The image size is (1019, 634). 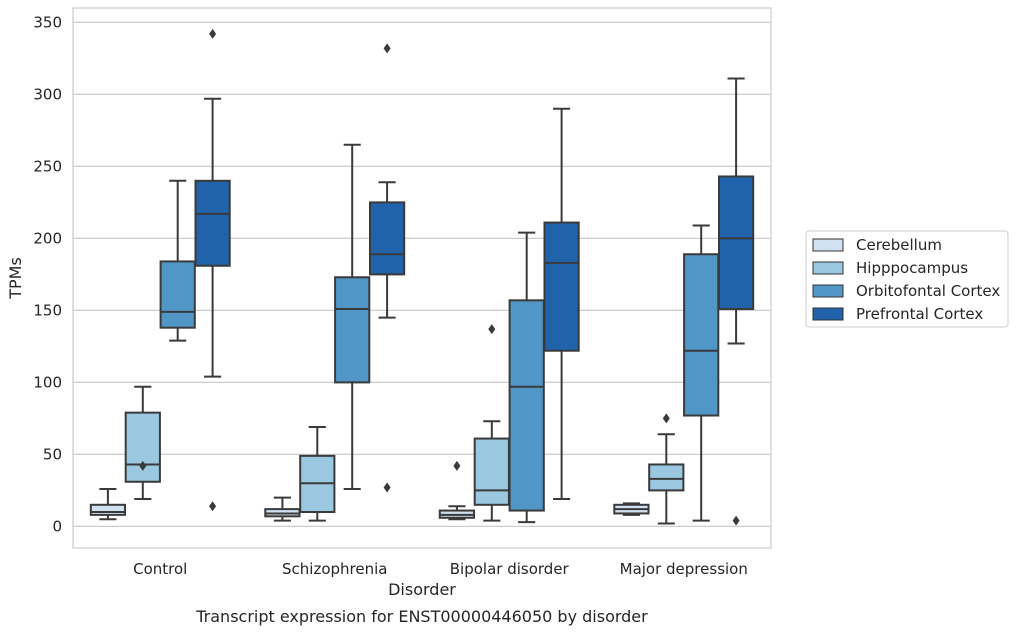 I want to click on legend-label: Hipppocampus, so click(x=912, y=268).